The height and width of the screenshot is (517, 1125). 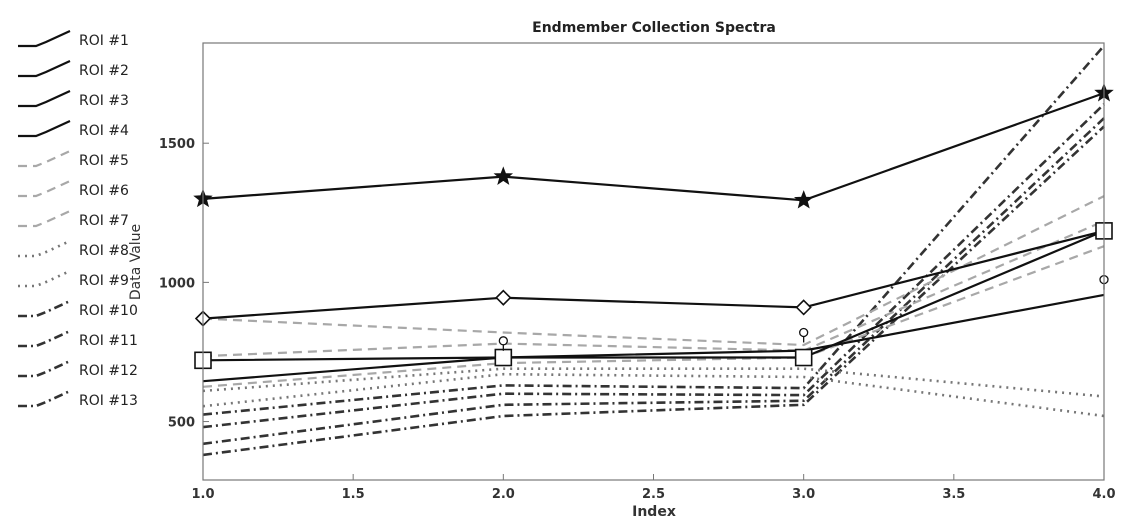 I want to click on legend-label-roi-11: ROI #11, so click(x=108, y=341).